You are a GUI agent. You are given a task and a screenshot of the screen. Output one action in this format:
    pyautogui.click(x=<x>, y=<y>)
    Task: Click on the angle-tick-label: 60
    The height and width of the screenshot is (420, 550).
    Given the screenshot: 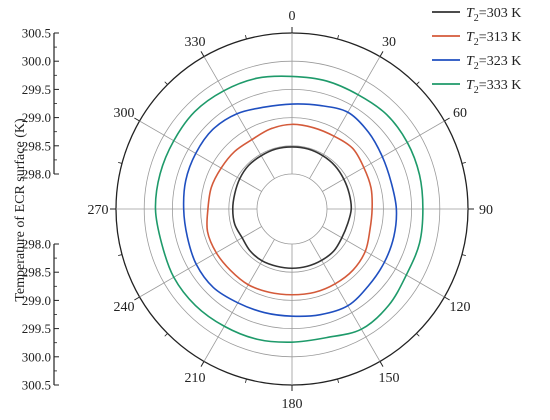 What is the action you would take?
    pyautogui.click(x=460, y=113)
    